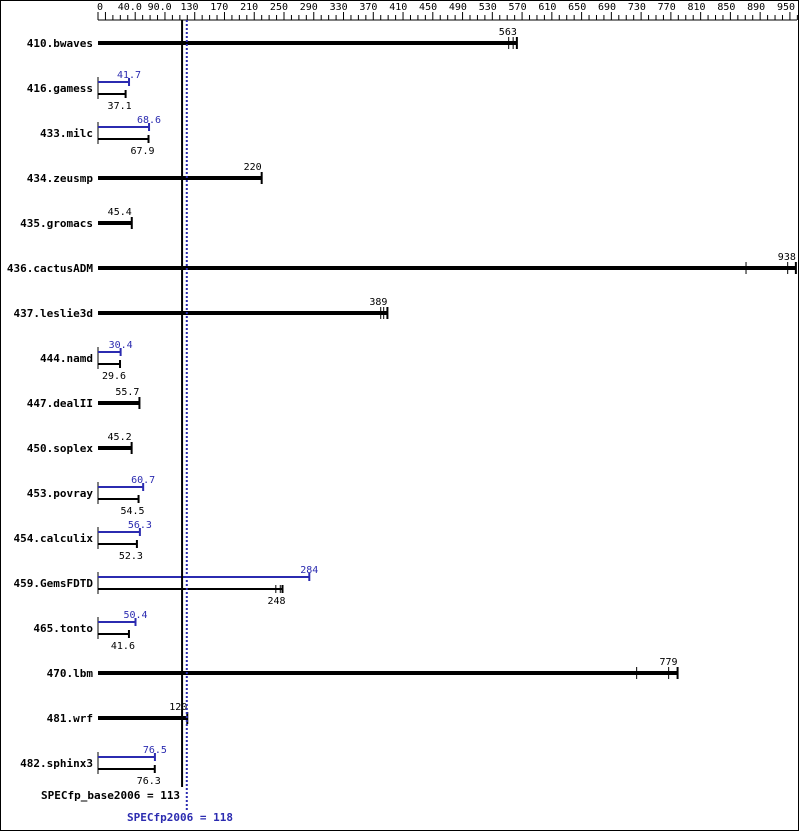 Image resolution: width=799 pixels, height=831 pixels. Describe the element at coordinates (339, 7) in the screenshot. I see `x-tick-label: 330` at that location.